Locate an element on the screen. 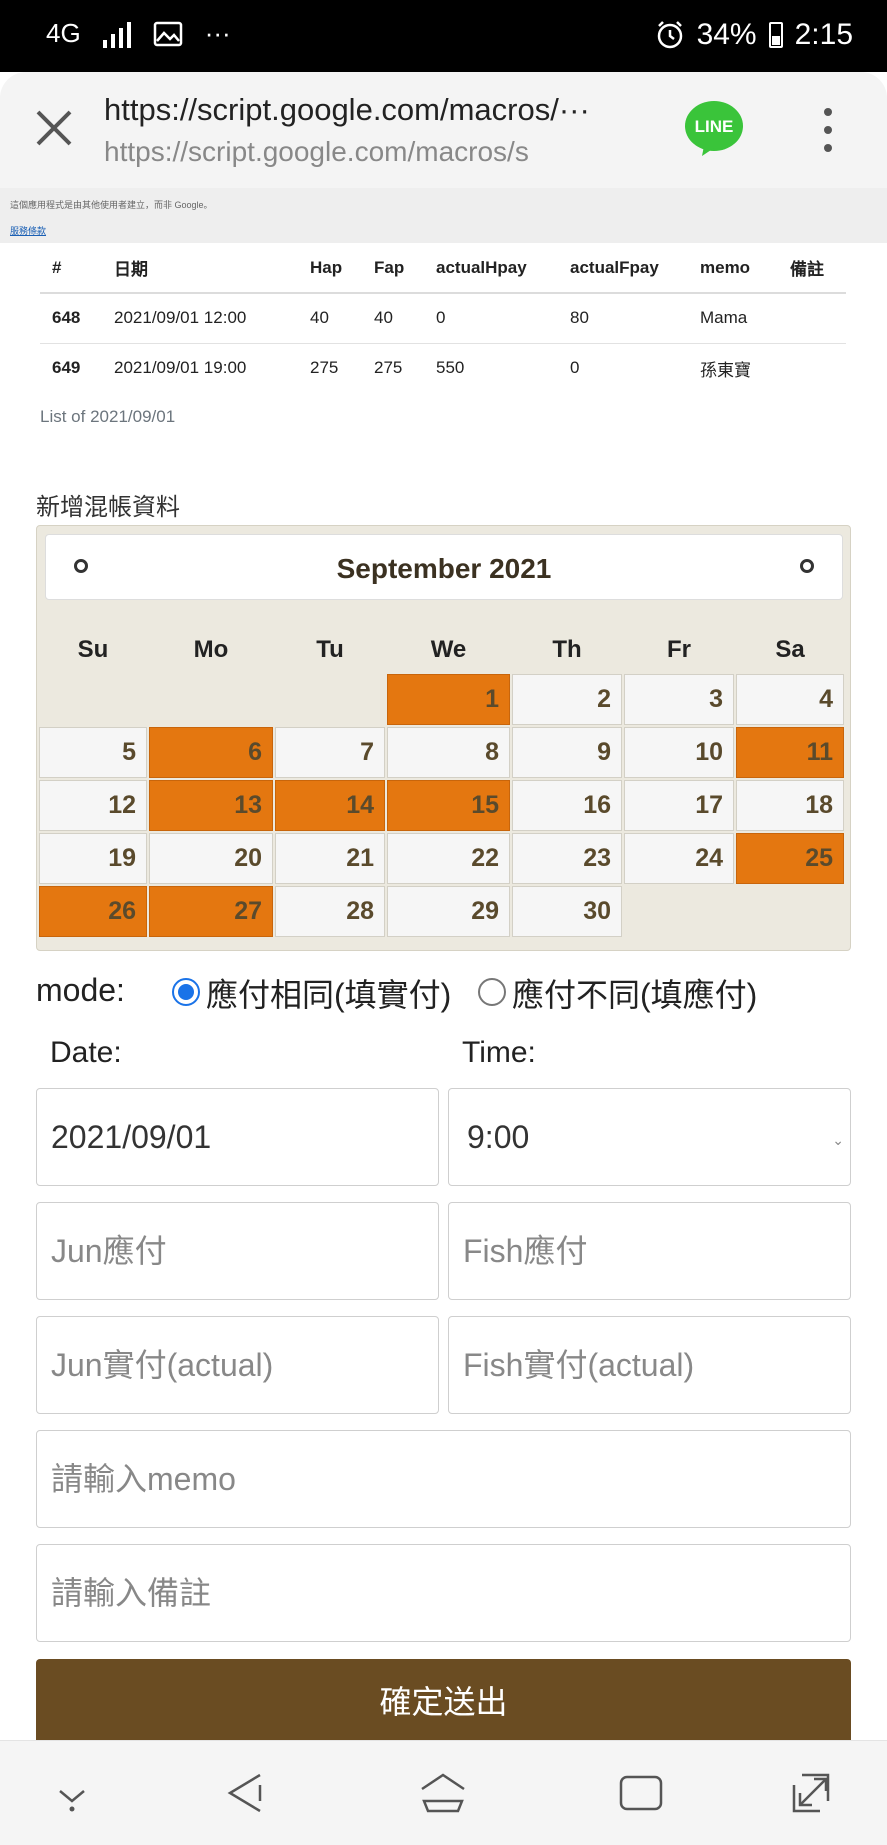  next-month-icon is located at coordinates (807, 566).